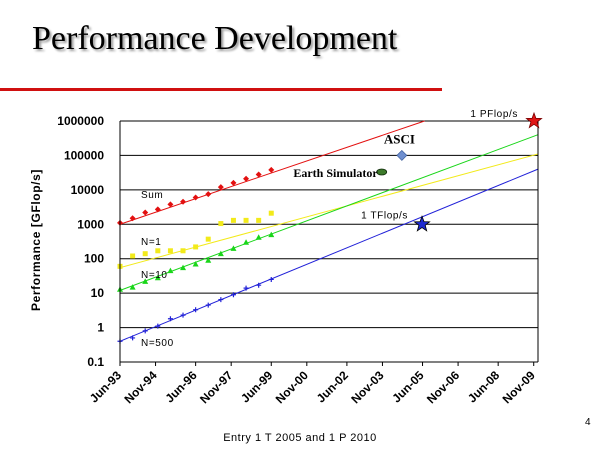 The height and width of the screenshot is (450, 600). Describe the element at coordinates (422, 223) in the screenshot. I see `tflops-star-marker` at that location.